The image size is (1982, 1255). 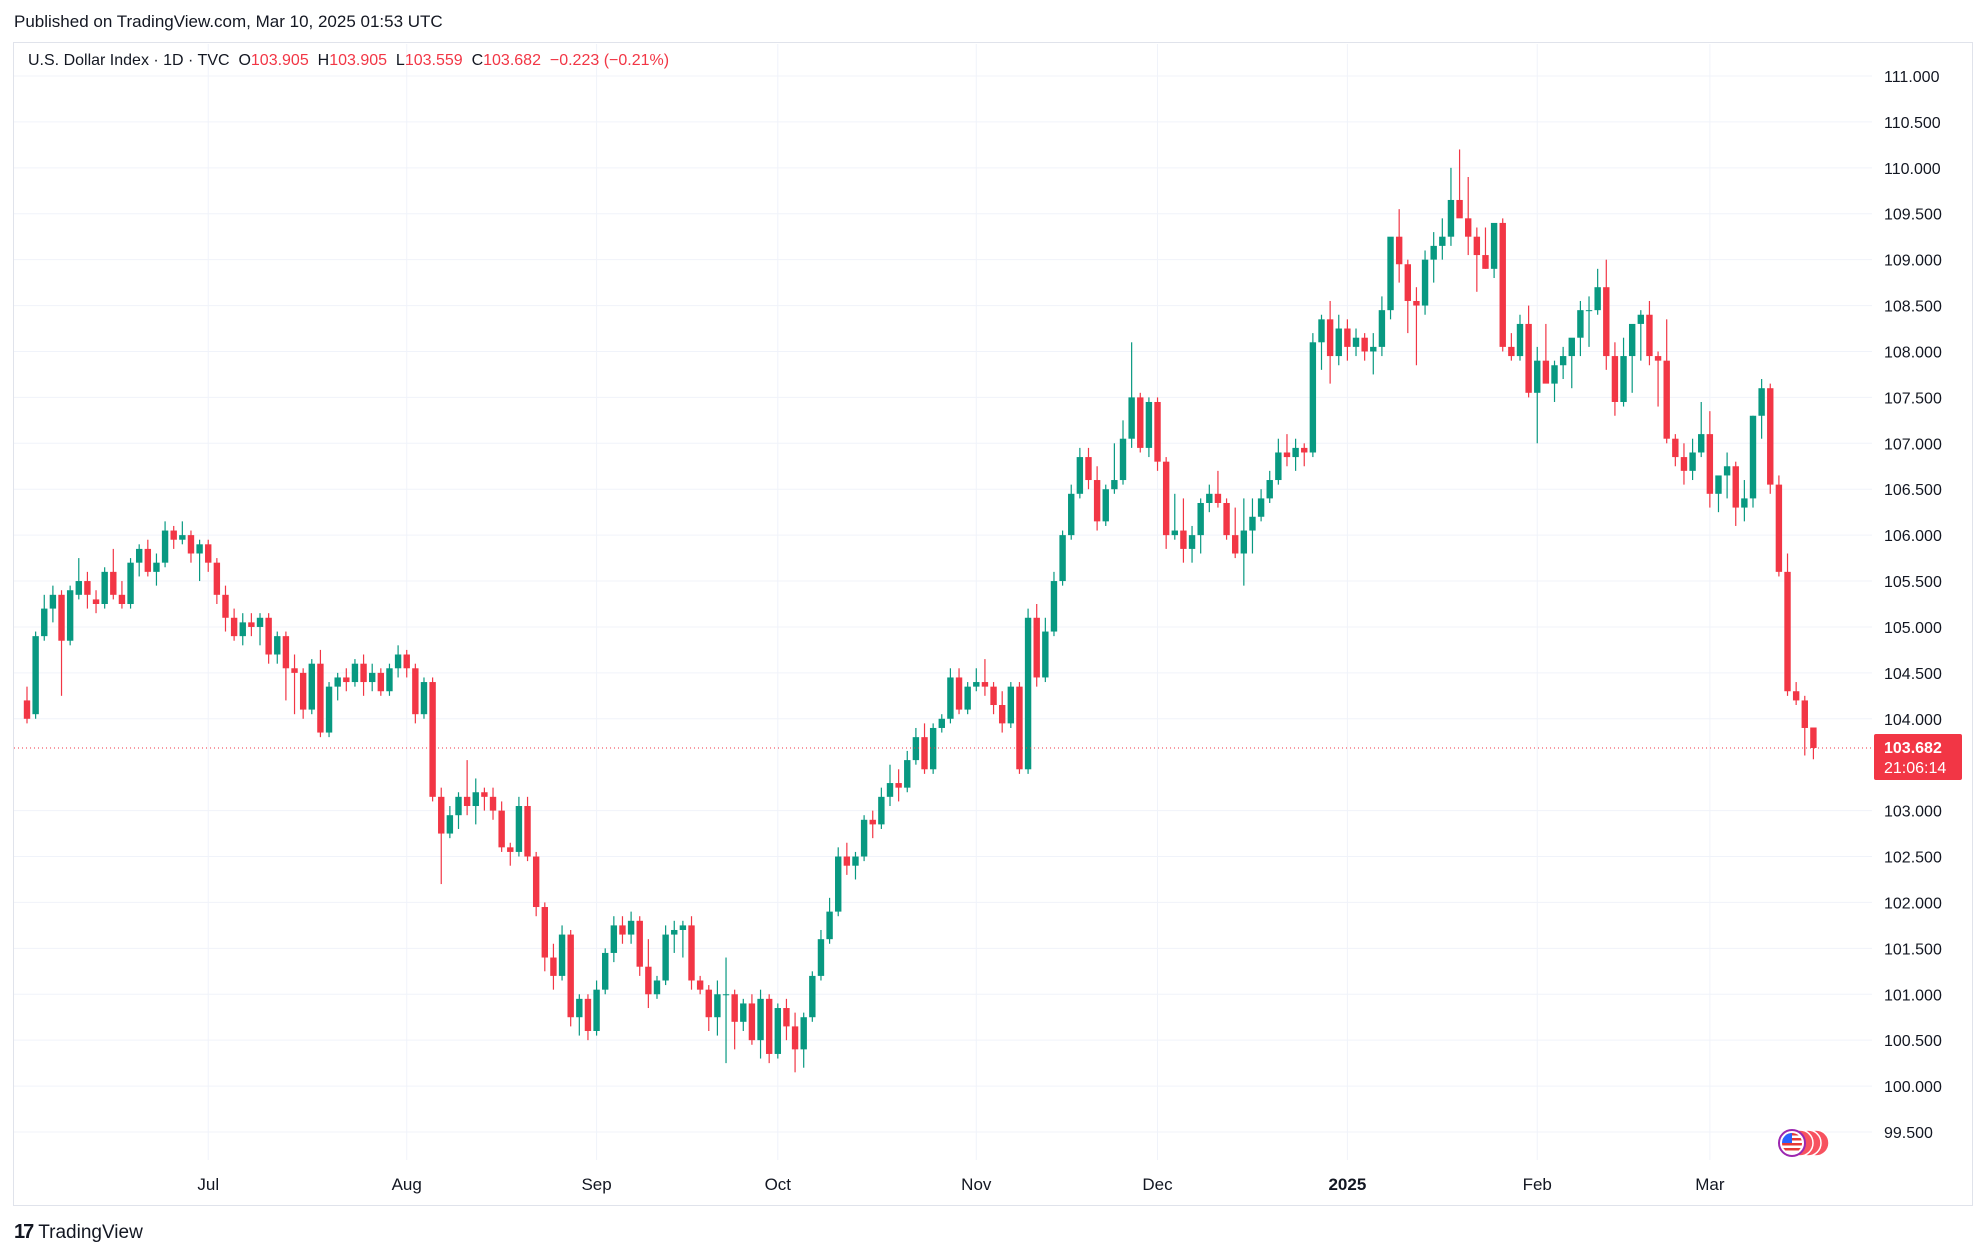 What do you see at coordinates (279, 60) in the screenshot?
I see `legend-open-value: 103.905` at bounding box center [279, 60].